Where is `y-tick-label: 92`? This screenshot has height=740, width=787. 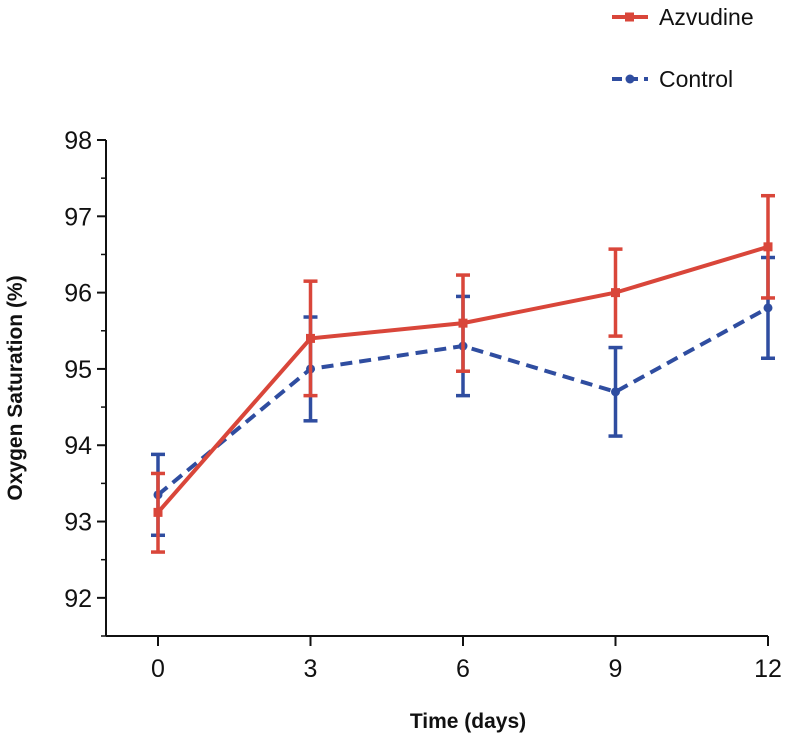 y-tick-label: 92 is located at coordinates (78, 599).